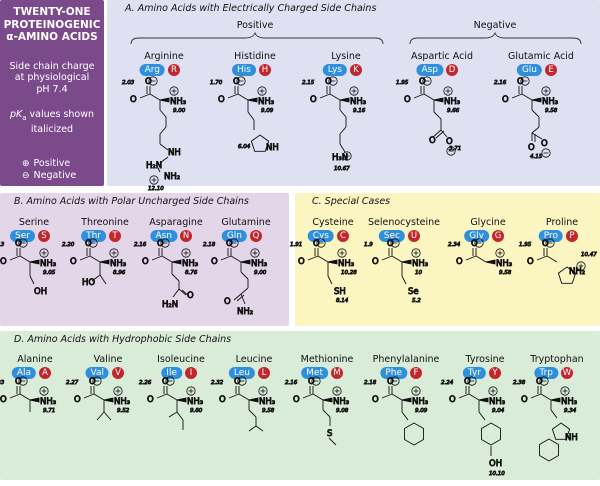  Describe the element at coordinates (2, 383) in the screenshot. I see `pka-carboxyl: 2.33` at that location.